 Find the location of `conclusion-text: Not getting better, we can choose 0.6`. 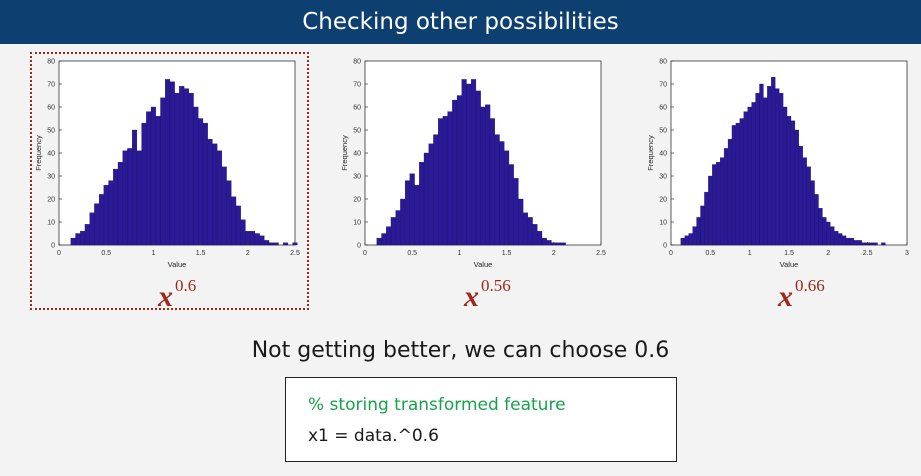

conclusion-text: Not getting better, we can choose 0.6 is located at coordinates (460, 350).